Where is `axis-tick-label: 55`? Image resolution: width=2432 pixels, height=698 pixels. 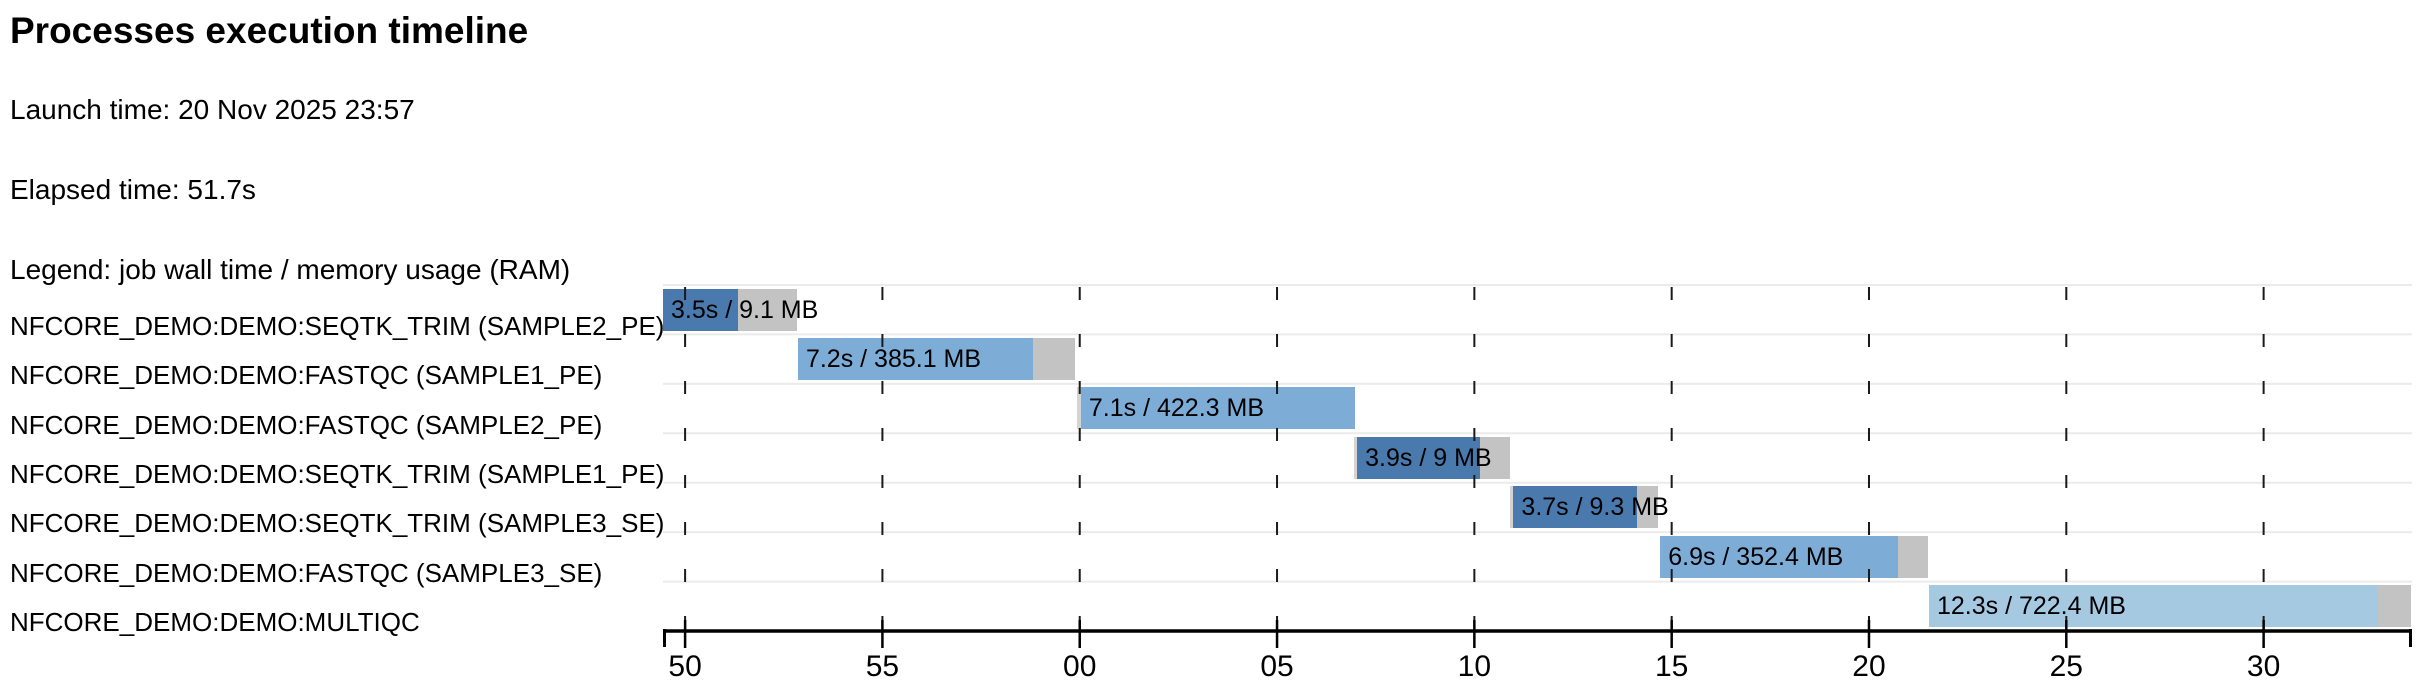
axis-tick-label: 55 is located at coordinates (882, 666).